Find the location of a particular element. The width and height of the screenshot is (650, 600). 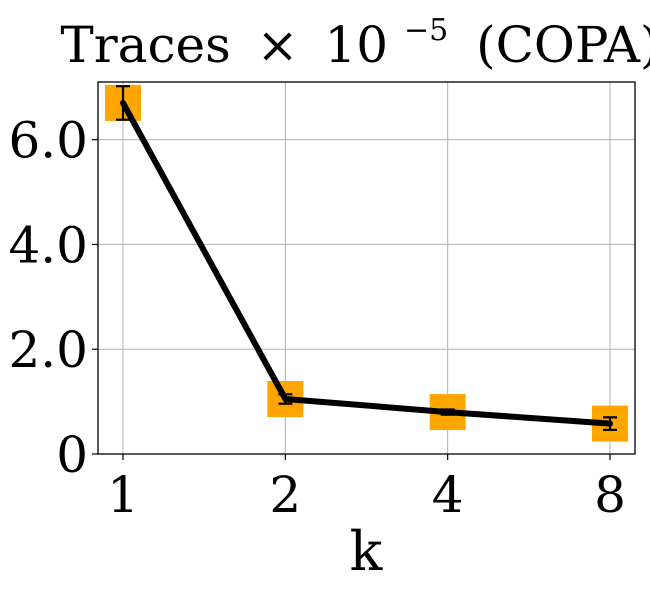

x-tick-label-8: 8 is located at coordinates (610, 495).